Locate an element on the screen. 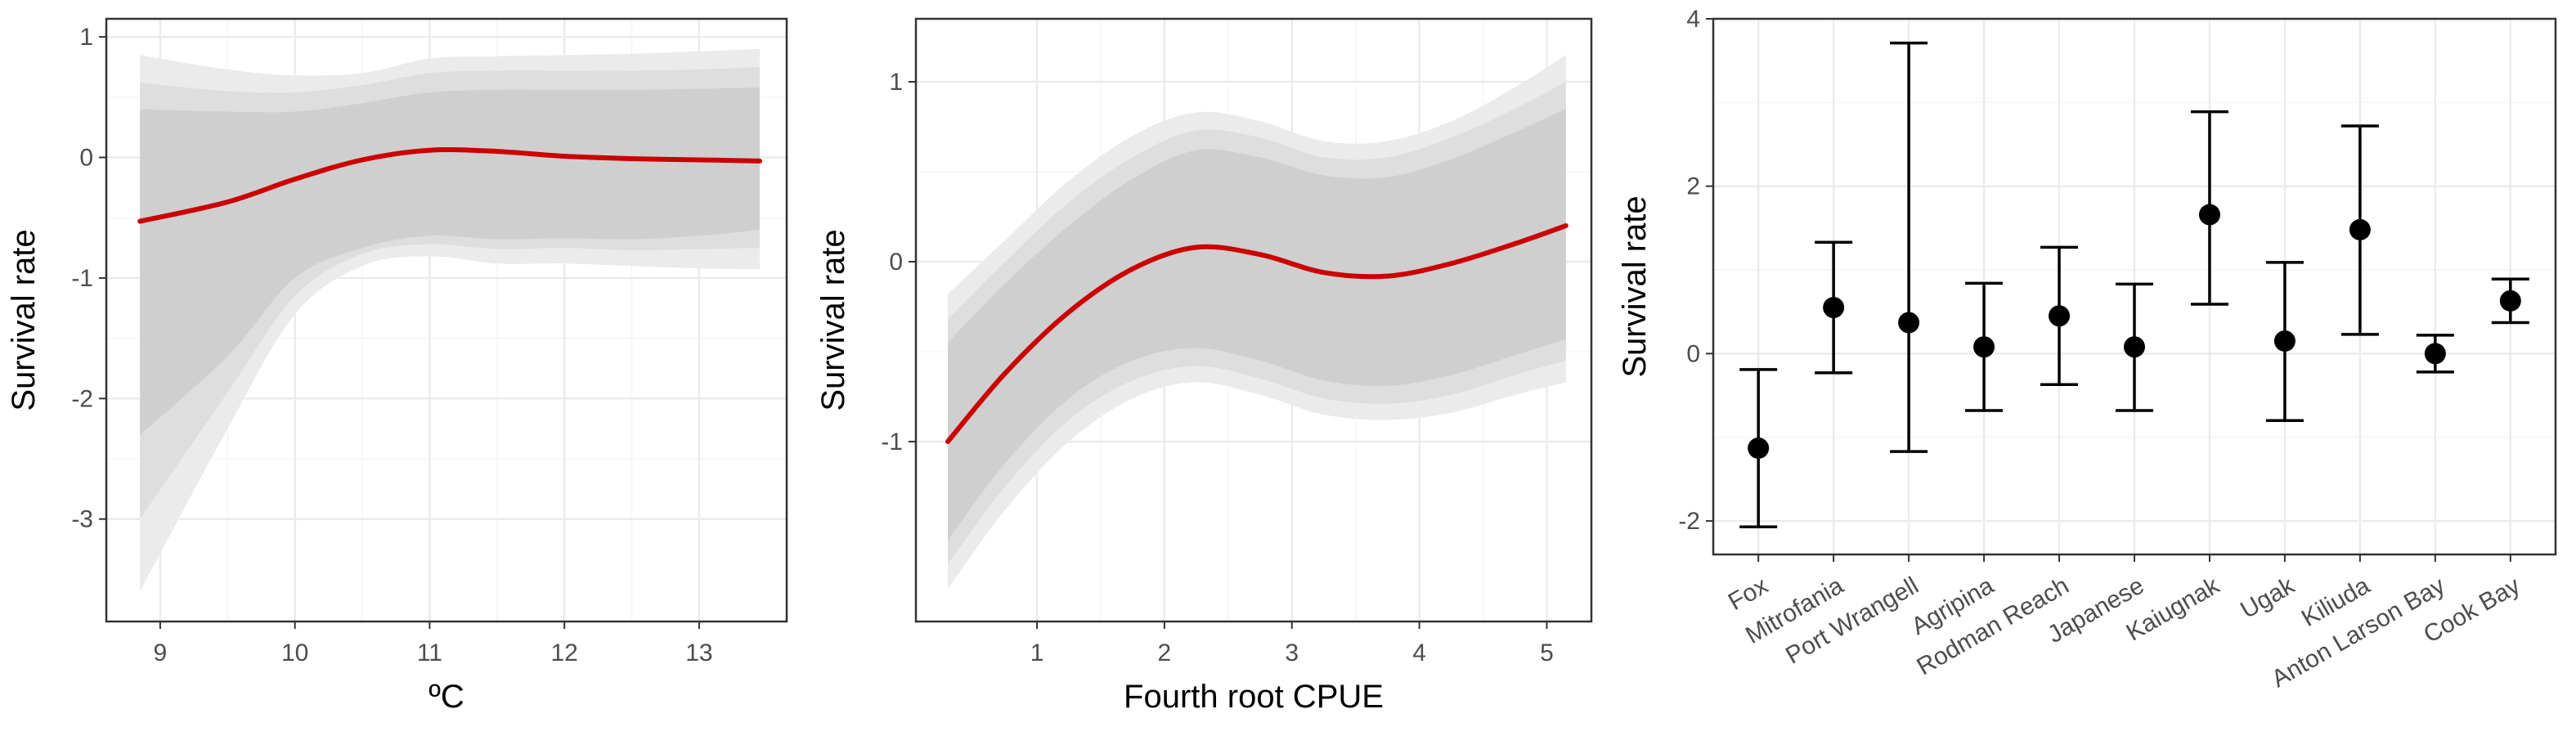 This screenshot has height=736, width=2576. y-tick-label: 4 is located at coordinates (1693, 19).